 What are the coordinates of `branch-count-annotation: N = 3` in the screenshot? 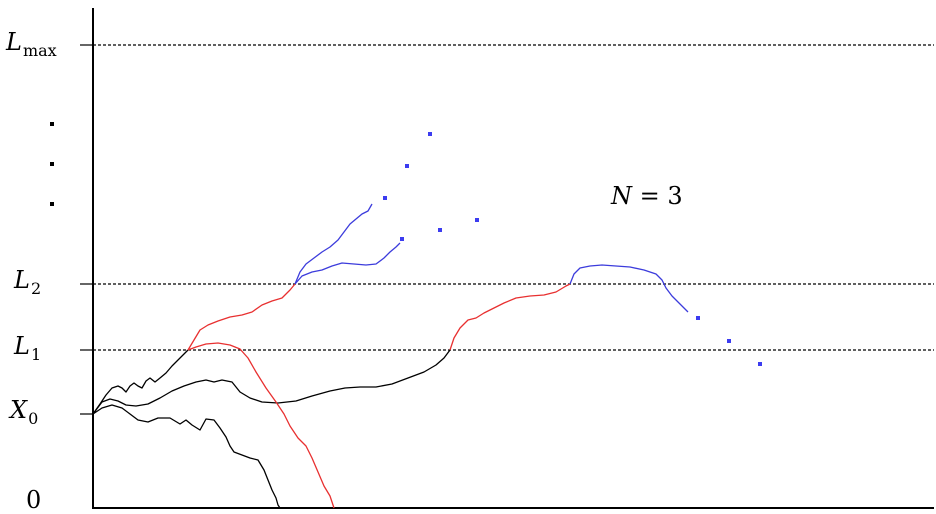 It's located at (647, 196).